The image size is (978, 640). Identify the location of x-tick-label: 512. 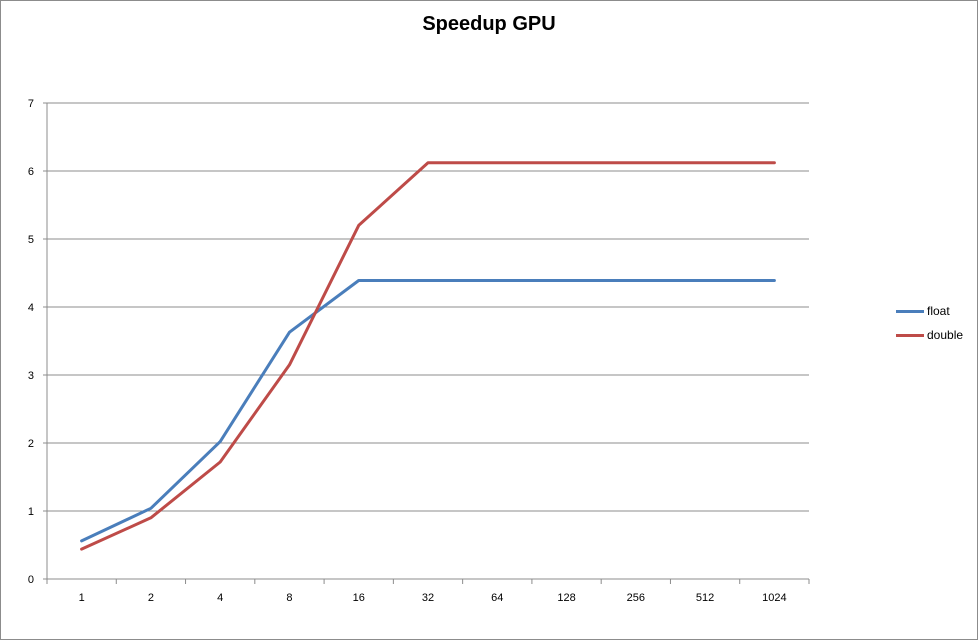
(705, 598).